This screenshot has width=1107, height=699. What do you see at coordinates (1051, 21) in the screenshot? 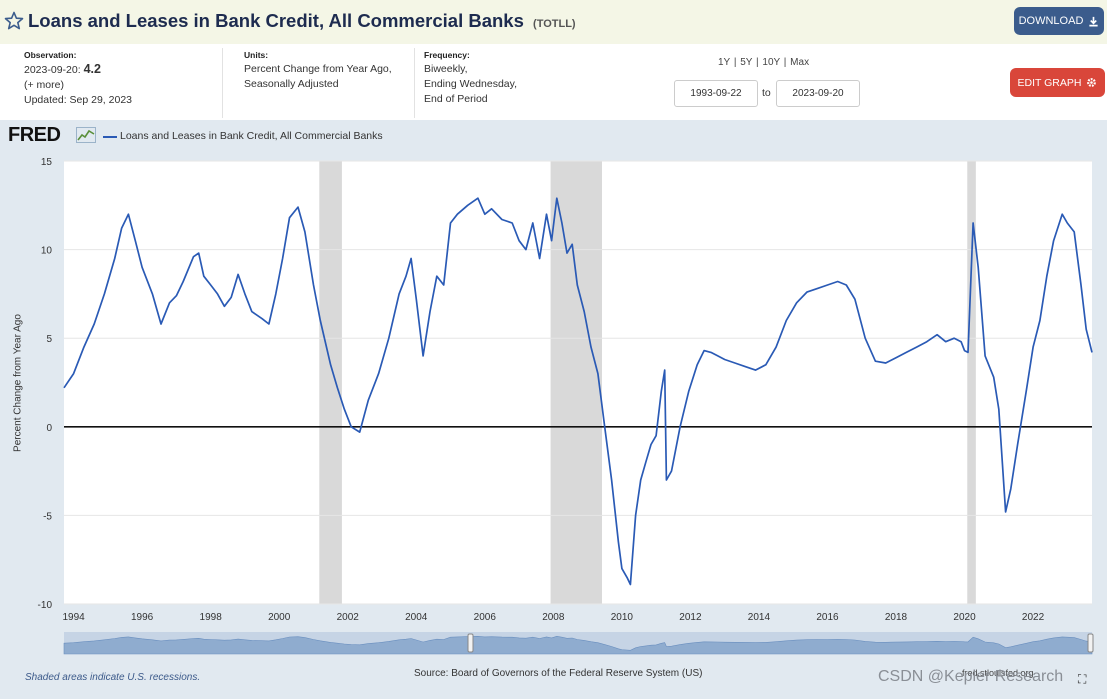
I see `download-label: DOWNLOAD` at bounding box center [1051, 21].